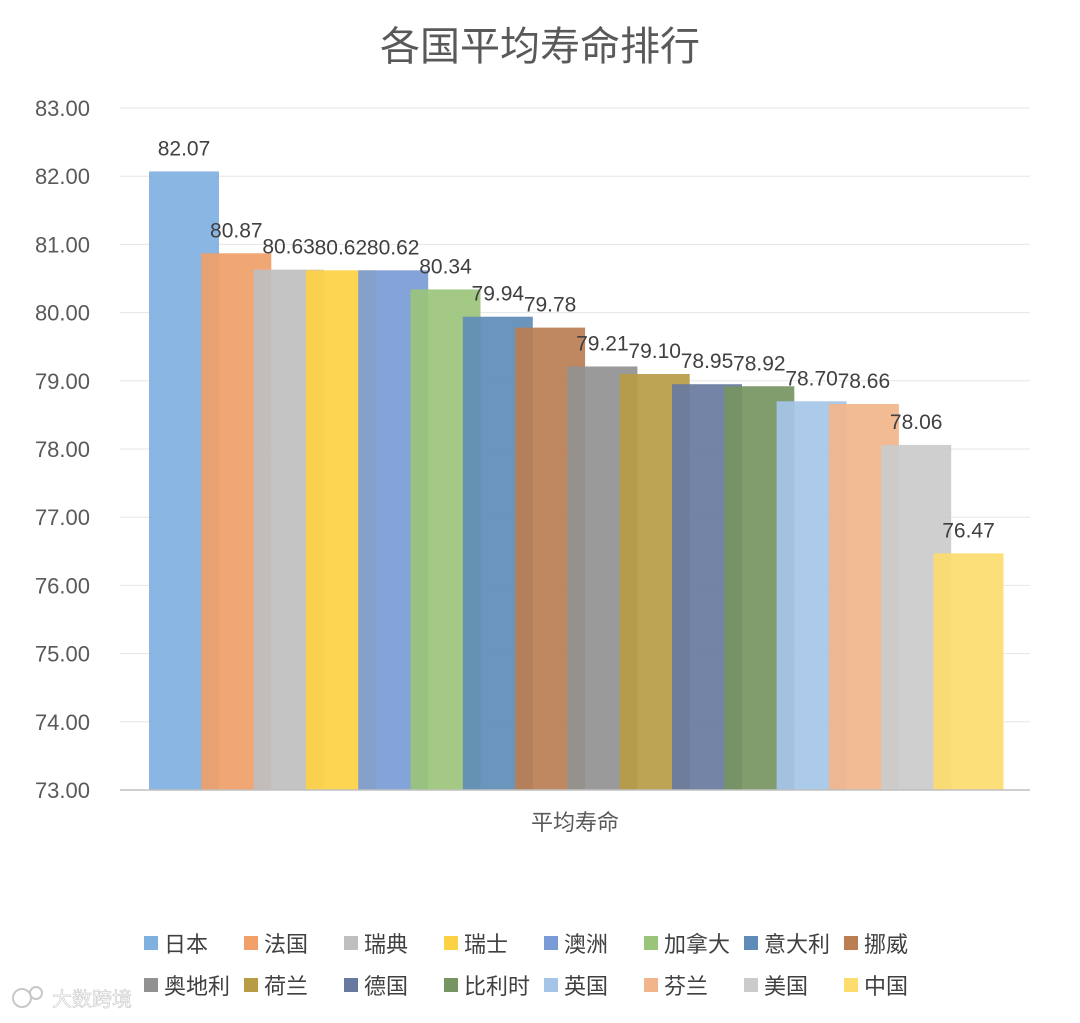  Describe the element at coordinates (27, 997) in the screenshot. I see `watermark-logo-icon` at that location.